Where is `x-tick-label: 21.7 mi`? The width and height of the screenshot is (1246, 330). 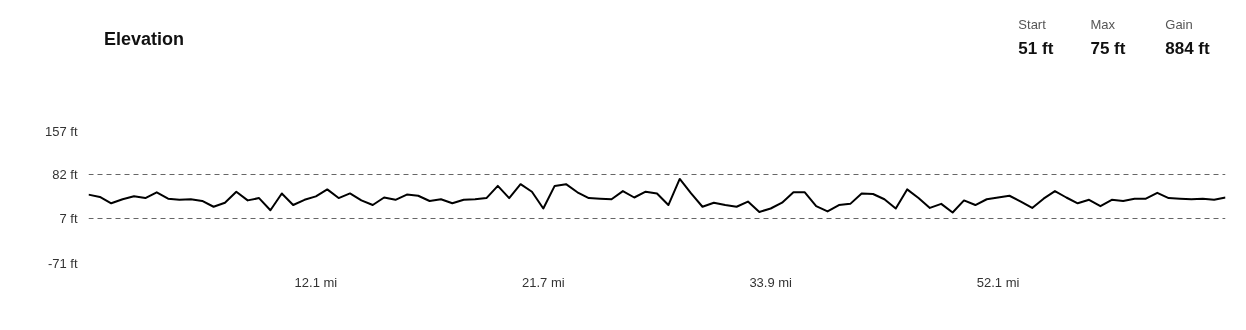
x-tick-label: 21.7 mi is located at coordinates (543, 282).